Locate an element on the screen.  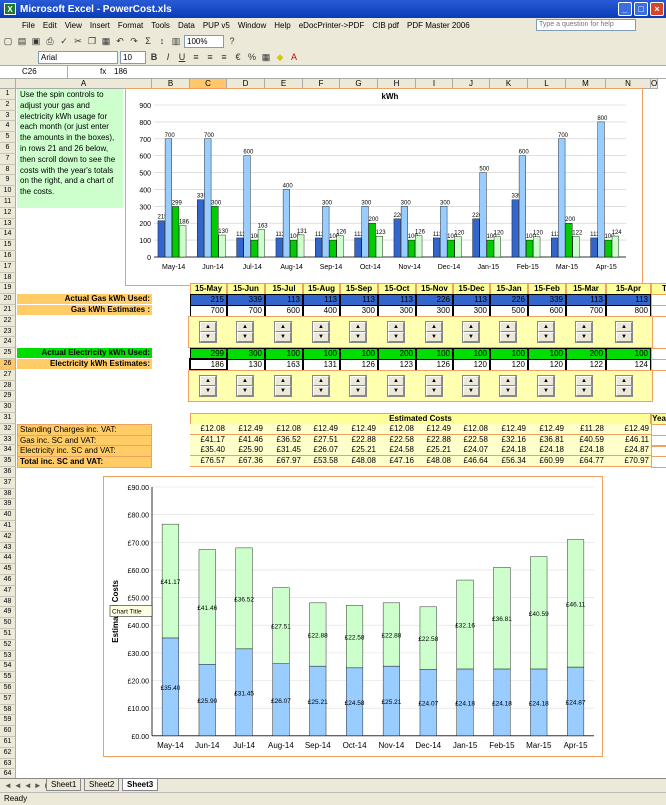
row-header: 18 is located at coordinates (8, 278).